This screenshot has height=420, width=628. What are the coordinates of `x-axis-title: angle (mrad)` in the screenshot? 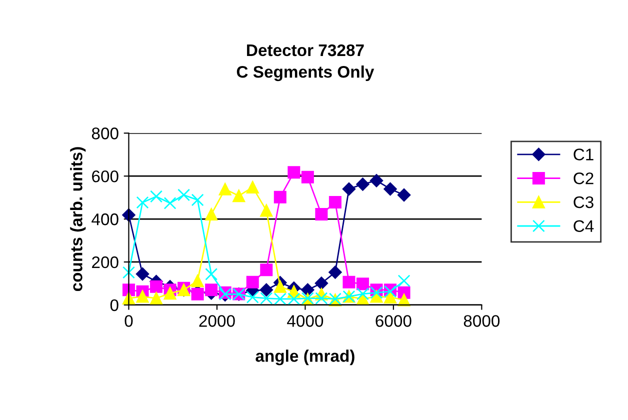 It's located at (305, 358).